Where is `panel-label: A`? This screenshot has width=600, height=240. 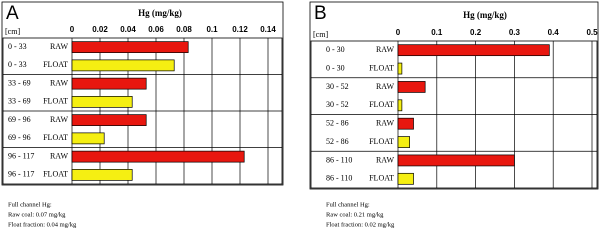
panel-label: A is located at coordinates (12, 13).